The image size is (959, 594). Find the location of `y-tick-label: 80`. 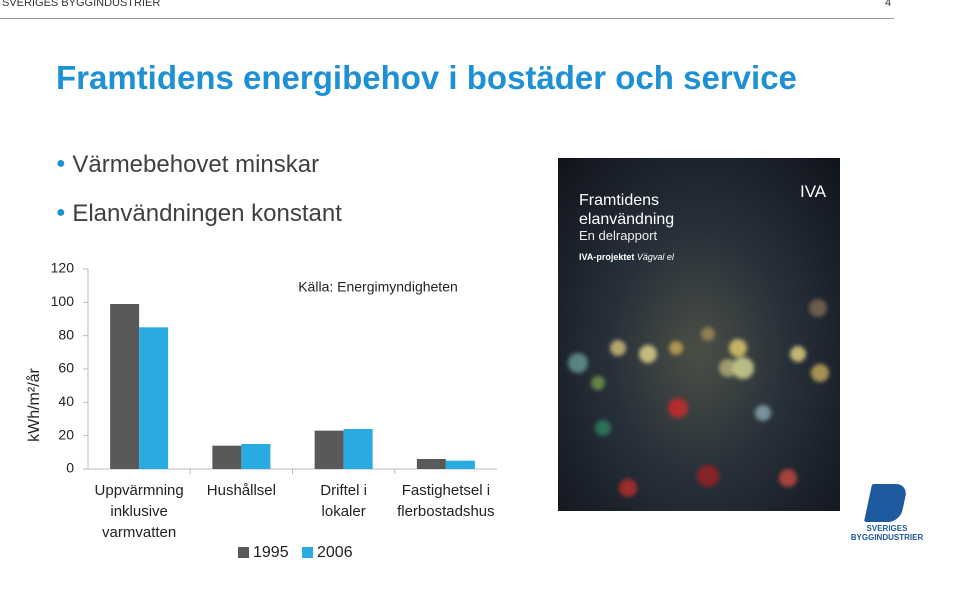

y-tick-label: 80 is located at coordinates (66, 334).